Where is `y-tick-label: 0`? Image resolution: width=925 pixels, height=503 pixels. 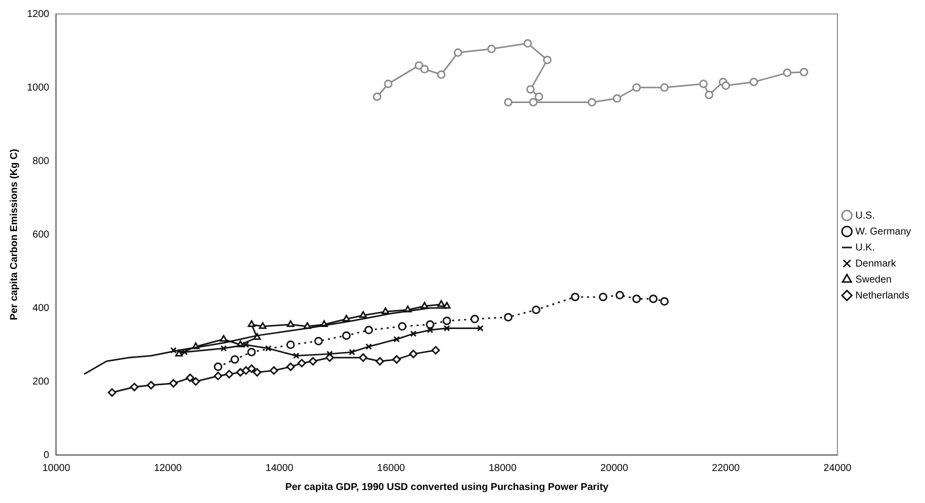
y-tick-label: 0 is located at coordinates (47, 455).